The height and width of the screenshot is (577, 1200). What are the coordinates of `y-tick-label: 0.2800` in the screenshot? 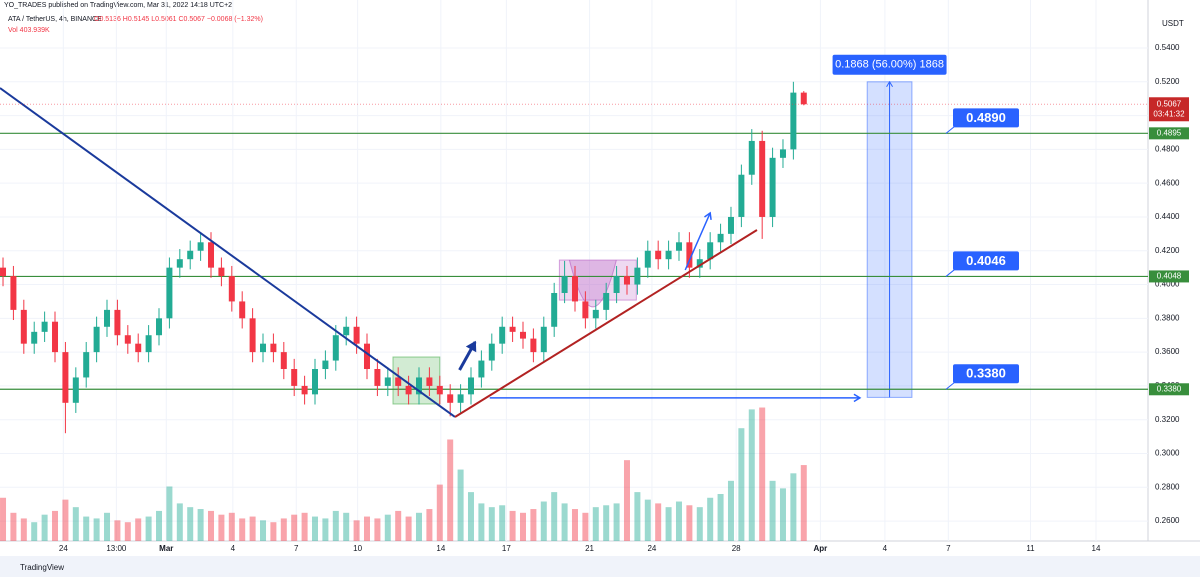 It's located at (1167, 486).